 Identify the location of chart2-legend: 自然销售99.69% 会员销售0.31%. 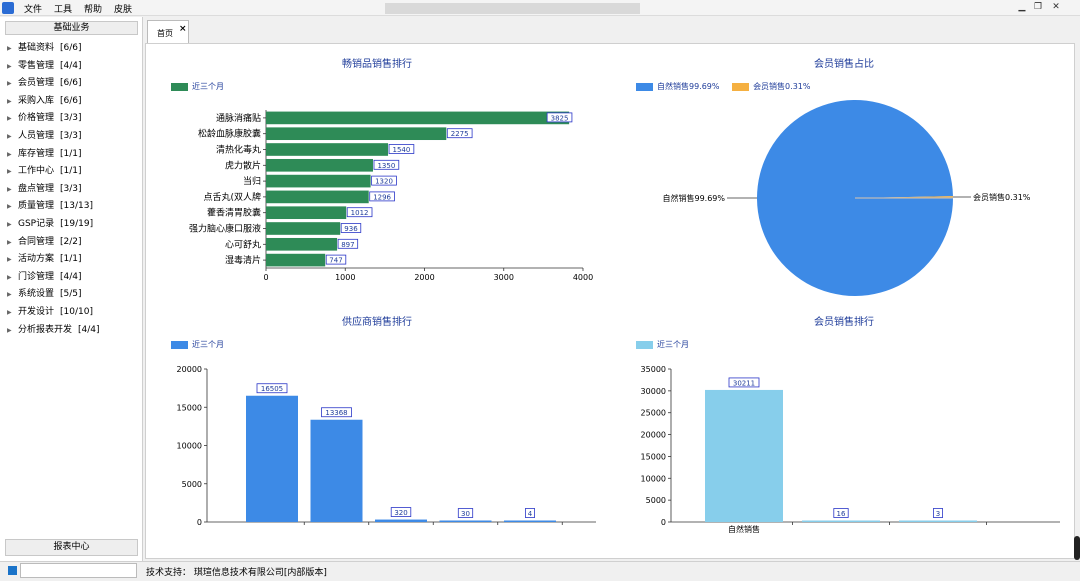
(723, 86).